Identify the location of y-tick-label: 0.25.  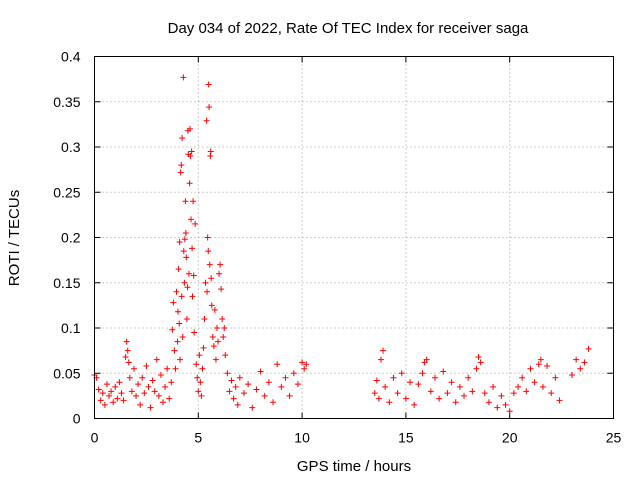
(66, 192).